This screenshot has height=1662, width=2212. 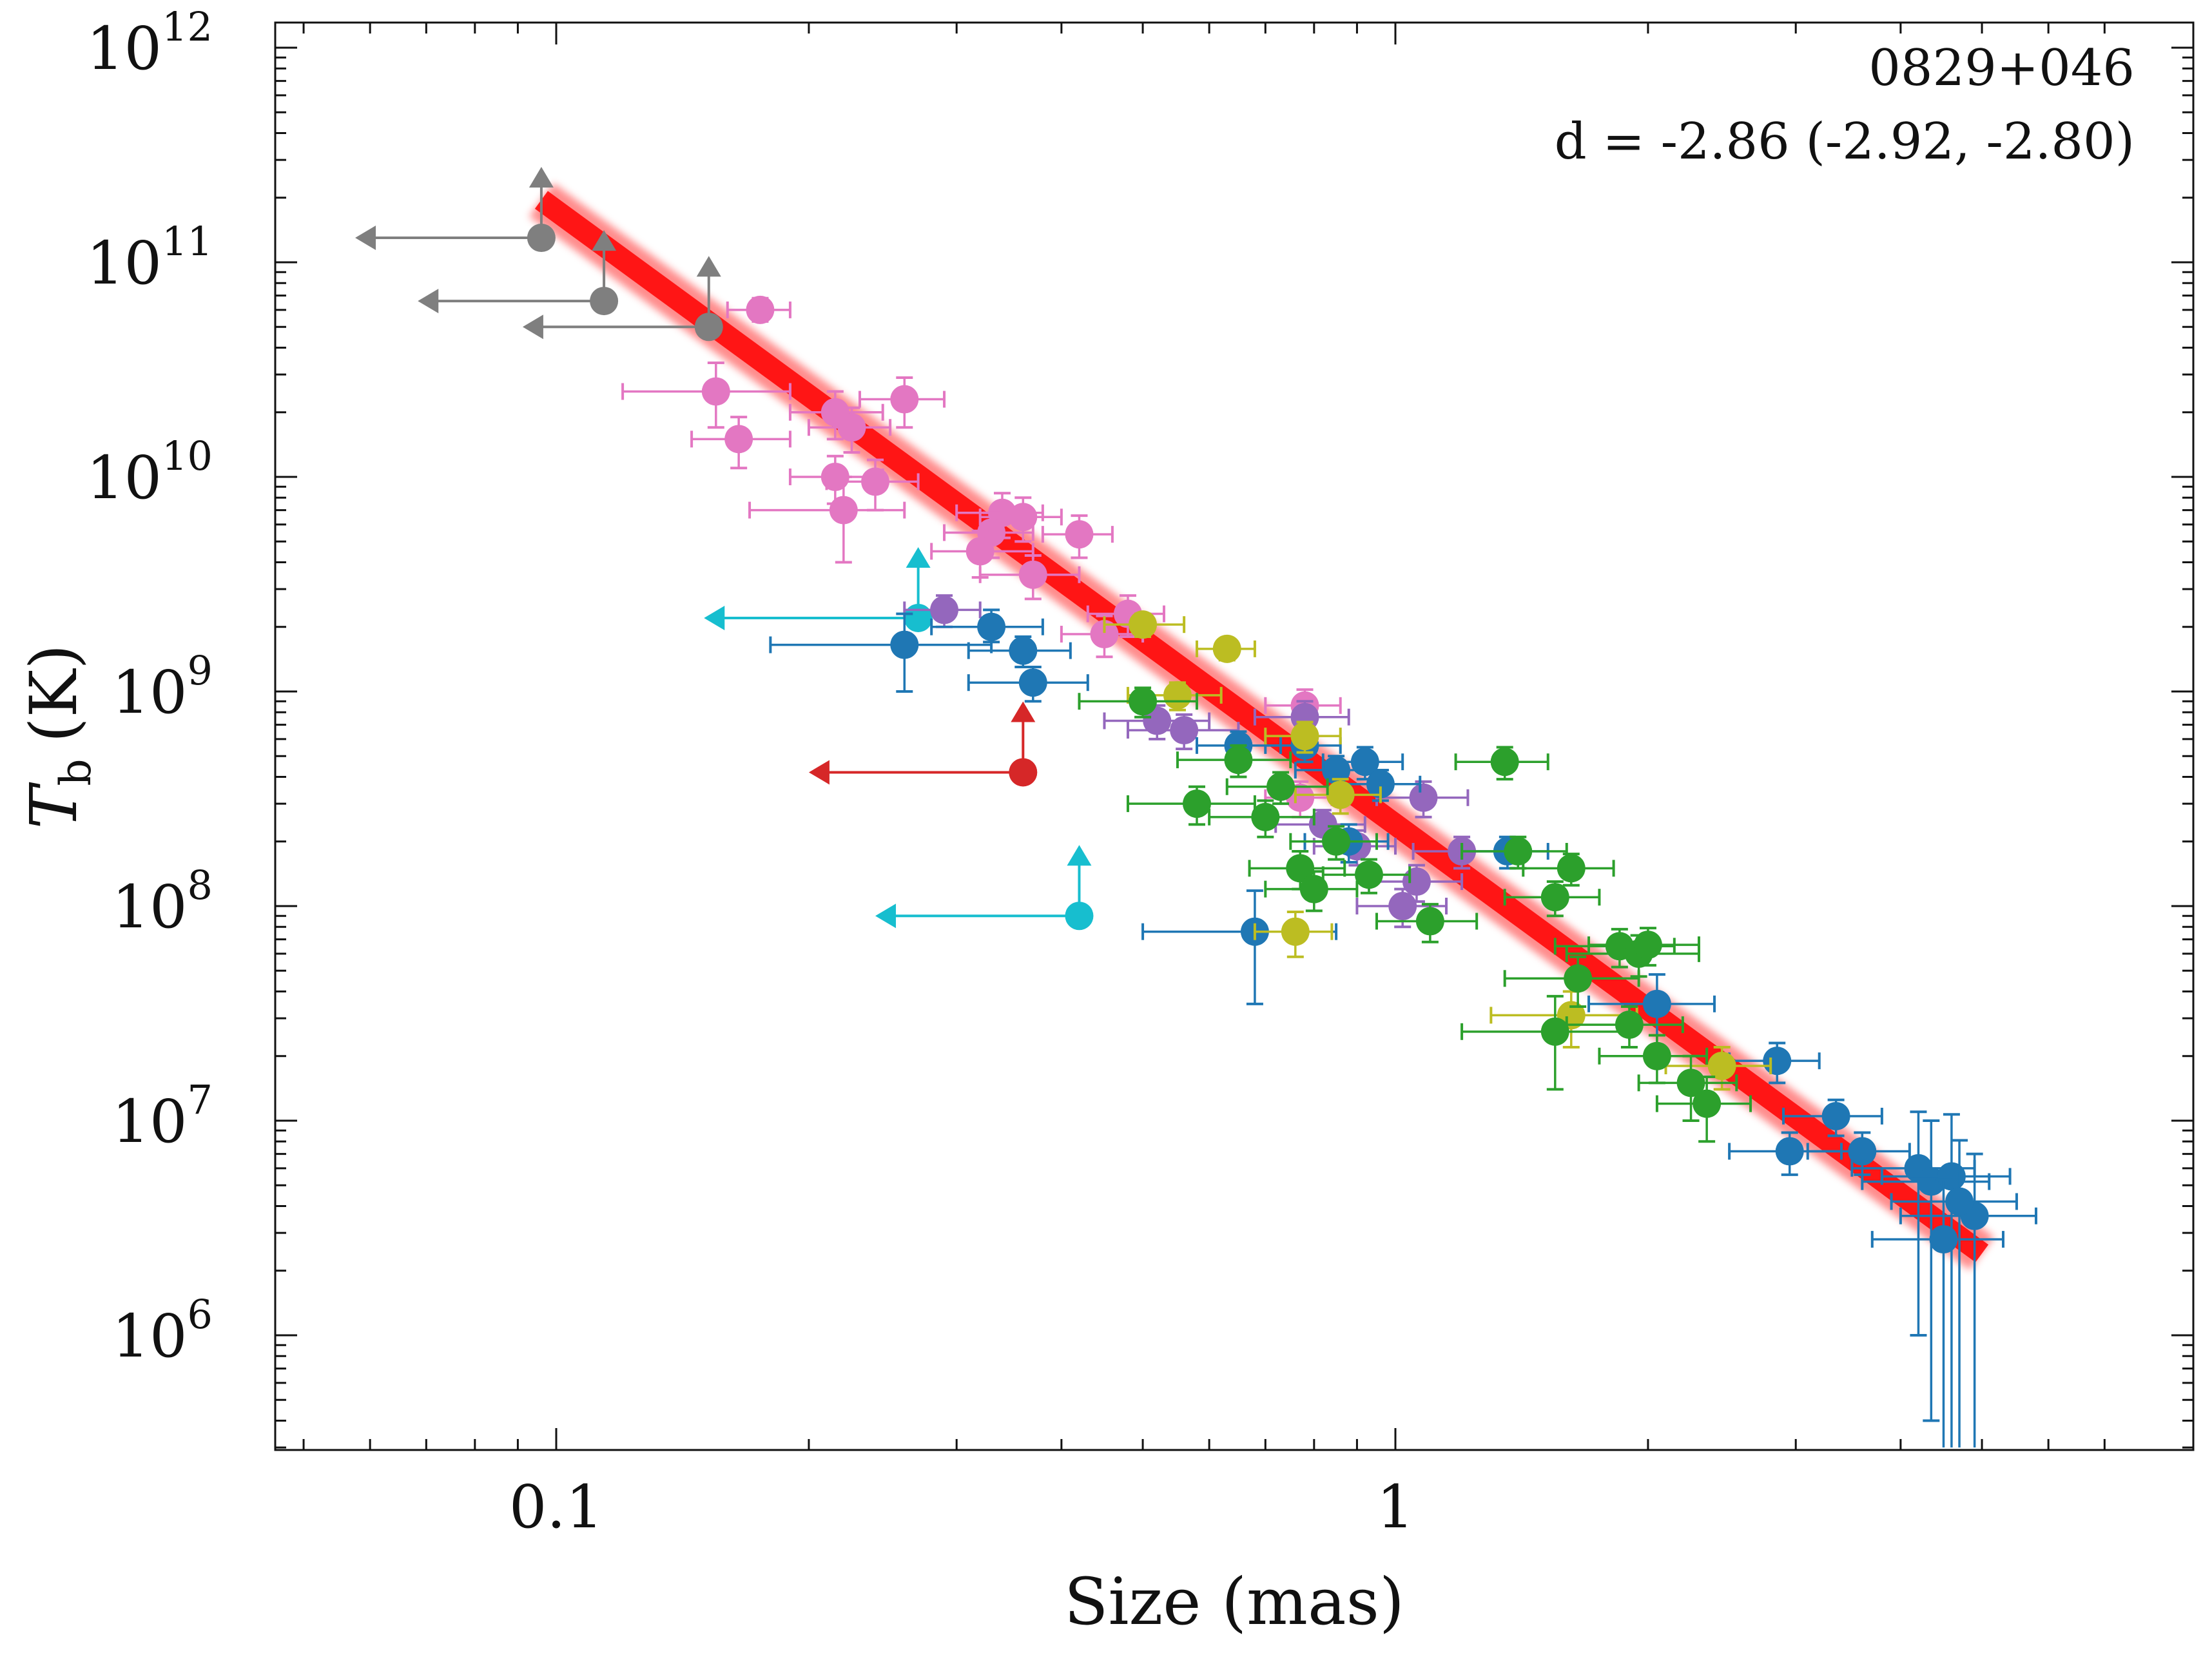 I want to click on y-axis-title-units: (K), so click(x=54, y=693).